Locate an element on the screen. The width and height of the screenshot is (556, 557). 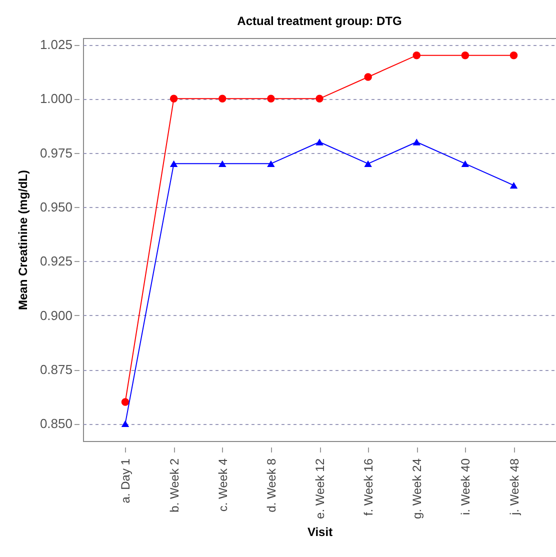
x-tick-label: a. Day 1 is located at coordinates (125, 481).